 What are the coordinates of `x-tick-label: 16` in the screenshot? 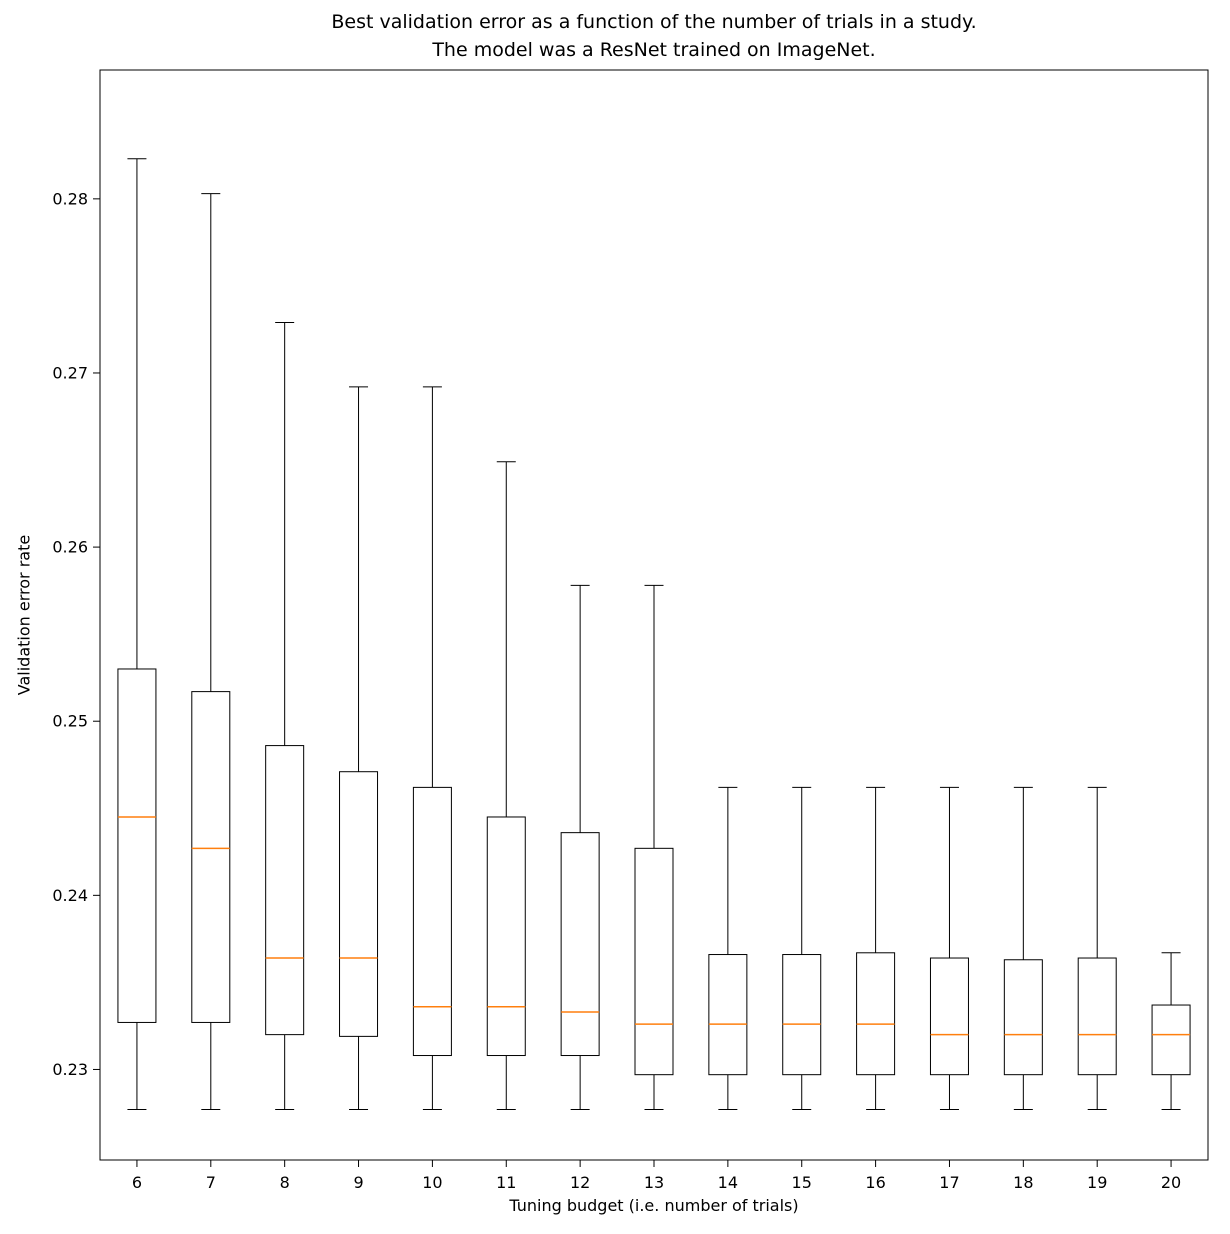 It's located at (875, 1182).